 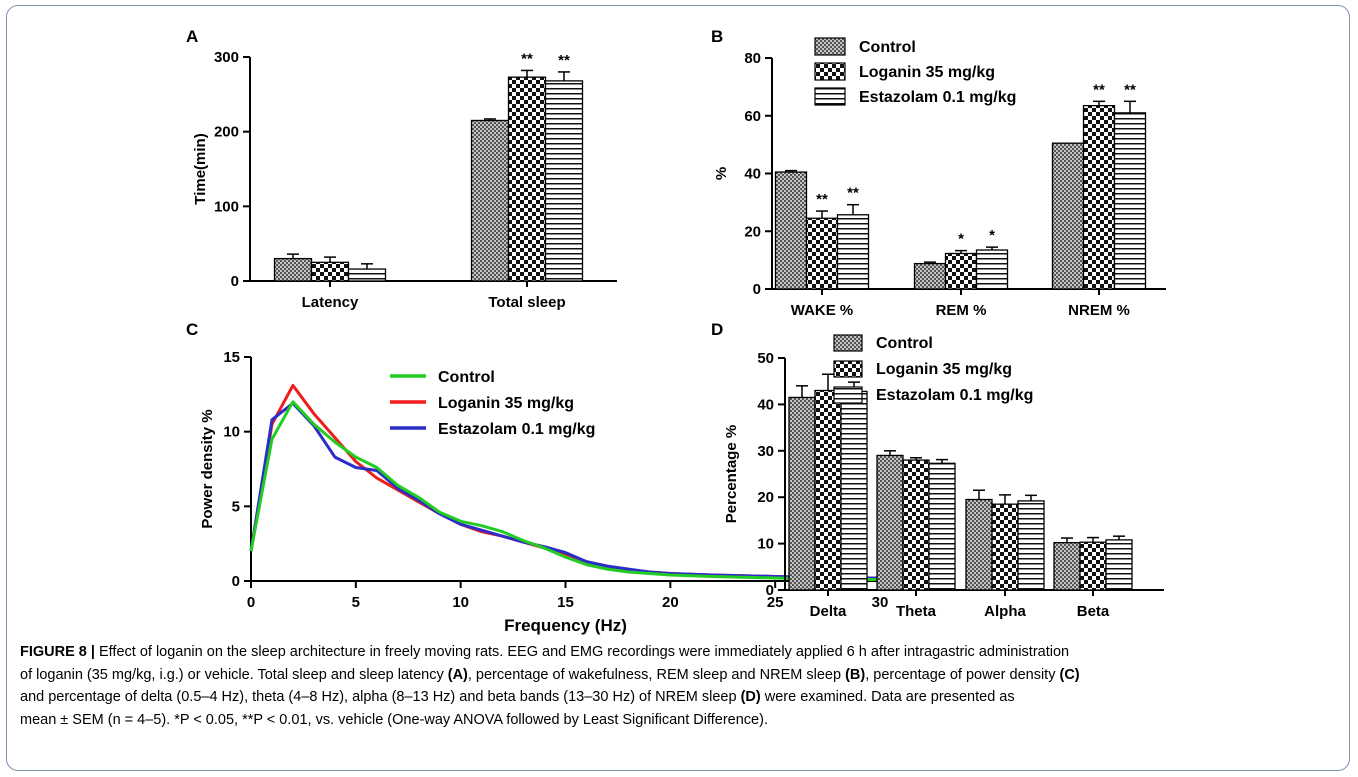 What do you see at coordinates (775, 602) in the screenshot?
I see `x-tick-label: 25` at bounding box center [775, 602].